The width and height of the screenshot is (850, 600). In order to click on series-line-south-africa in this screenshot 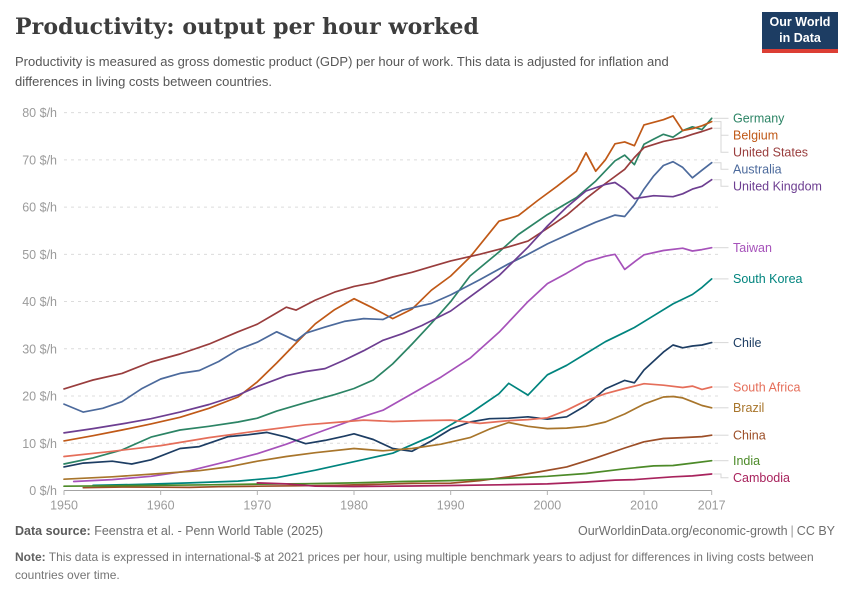, I will do `click(388, 420)`.